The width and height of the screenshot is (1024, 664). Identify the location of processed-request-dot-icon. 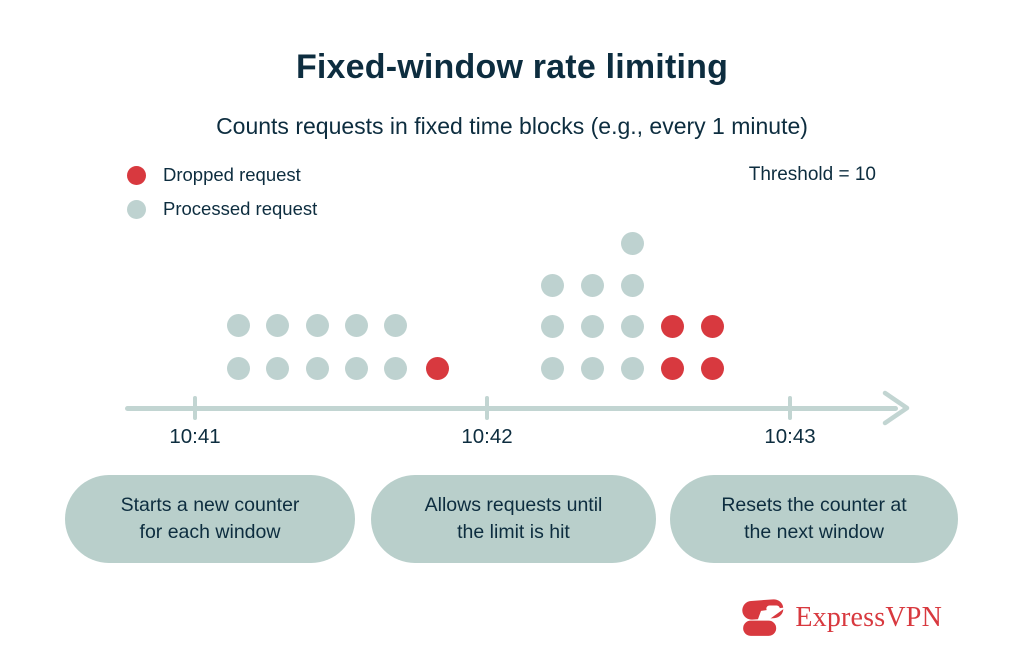
(136, 209).